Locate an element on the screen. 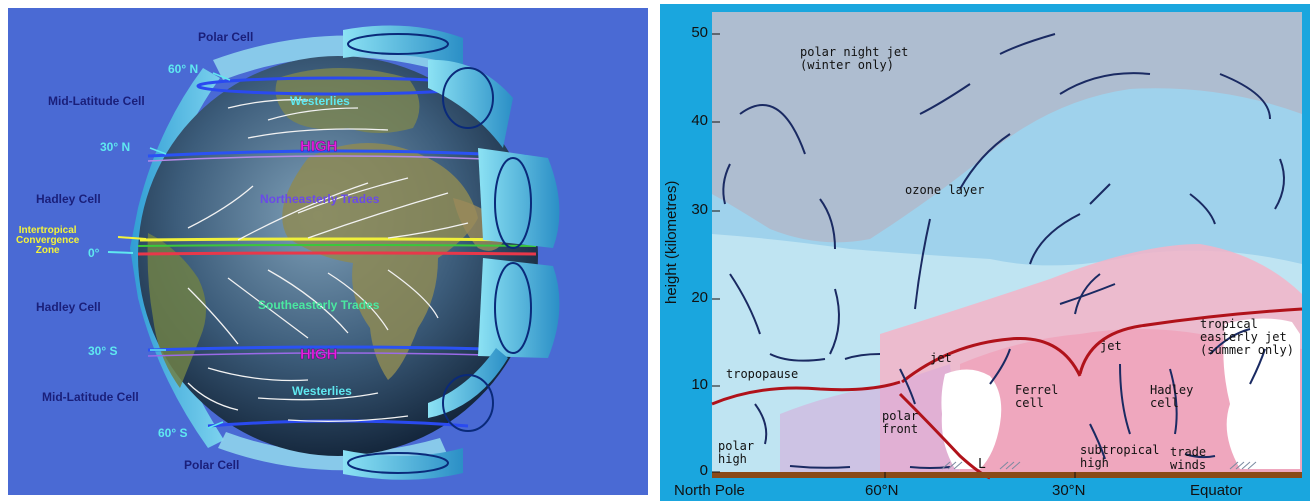 The width and height of the screenshot is (1310, 501). itcz-line is located at coordinates (338, 239).